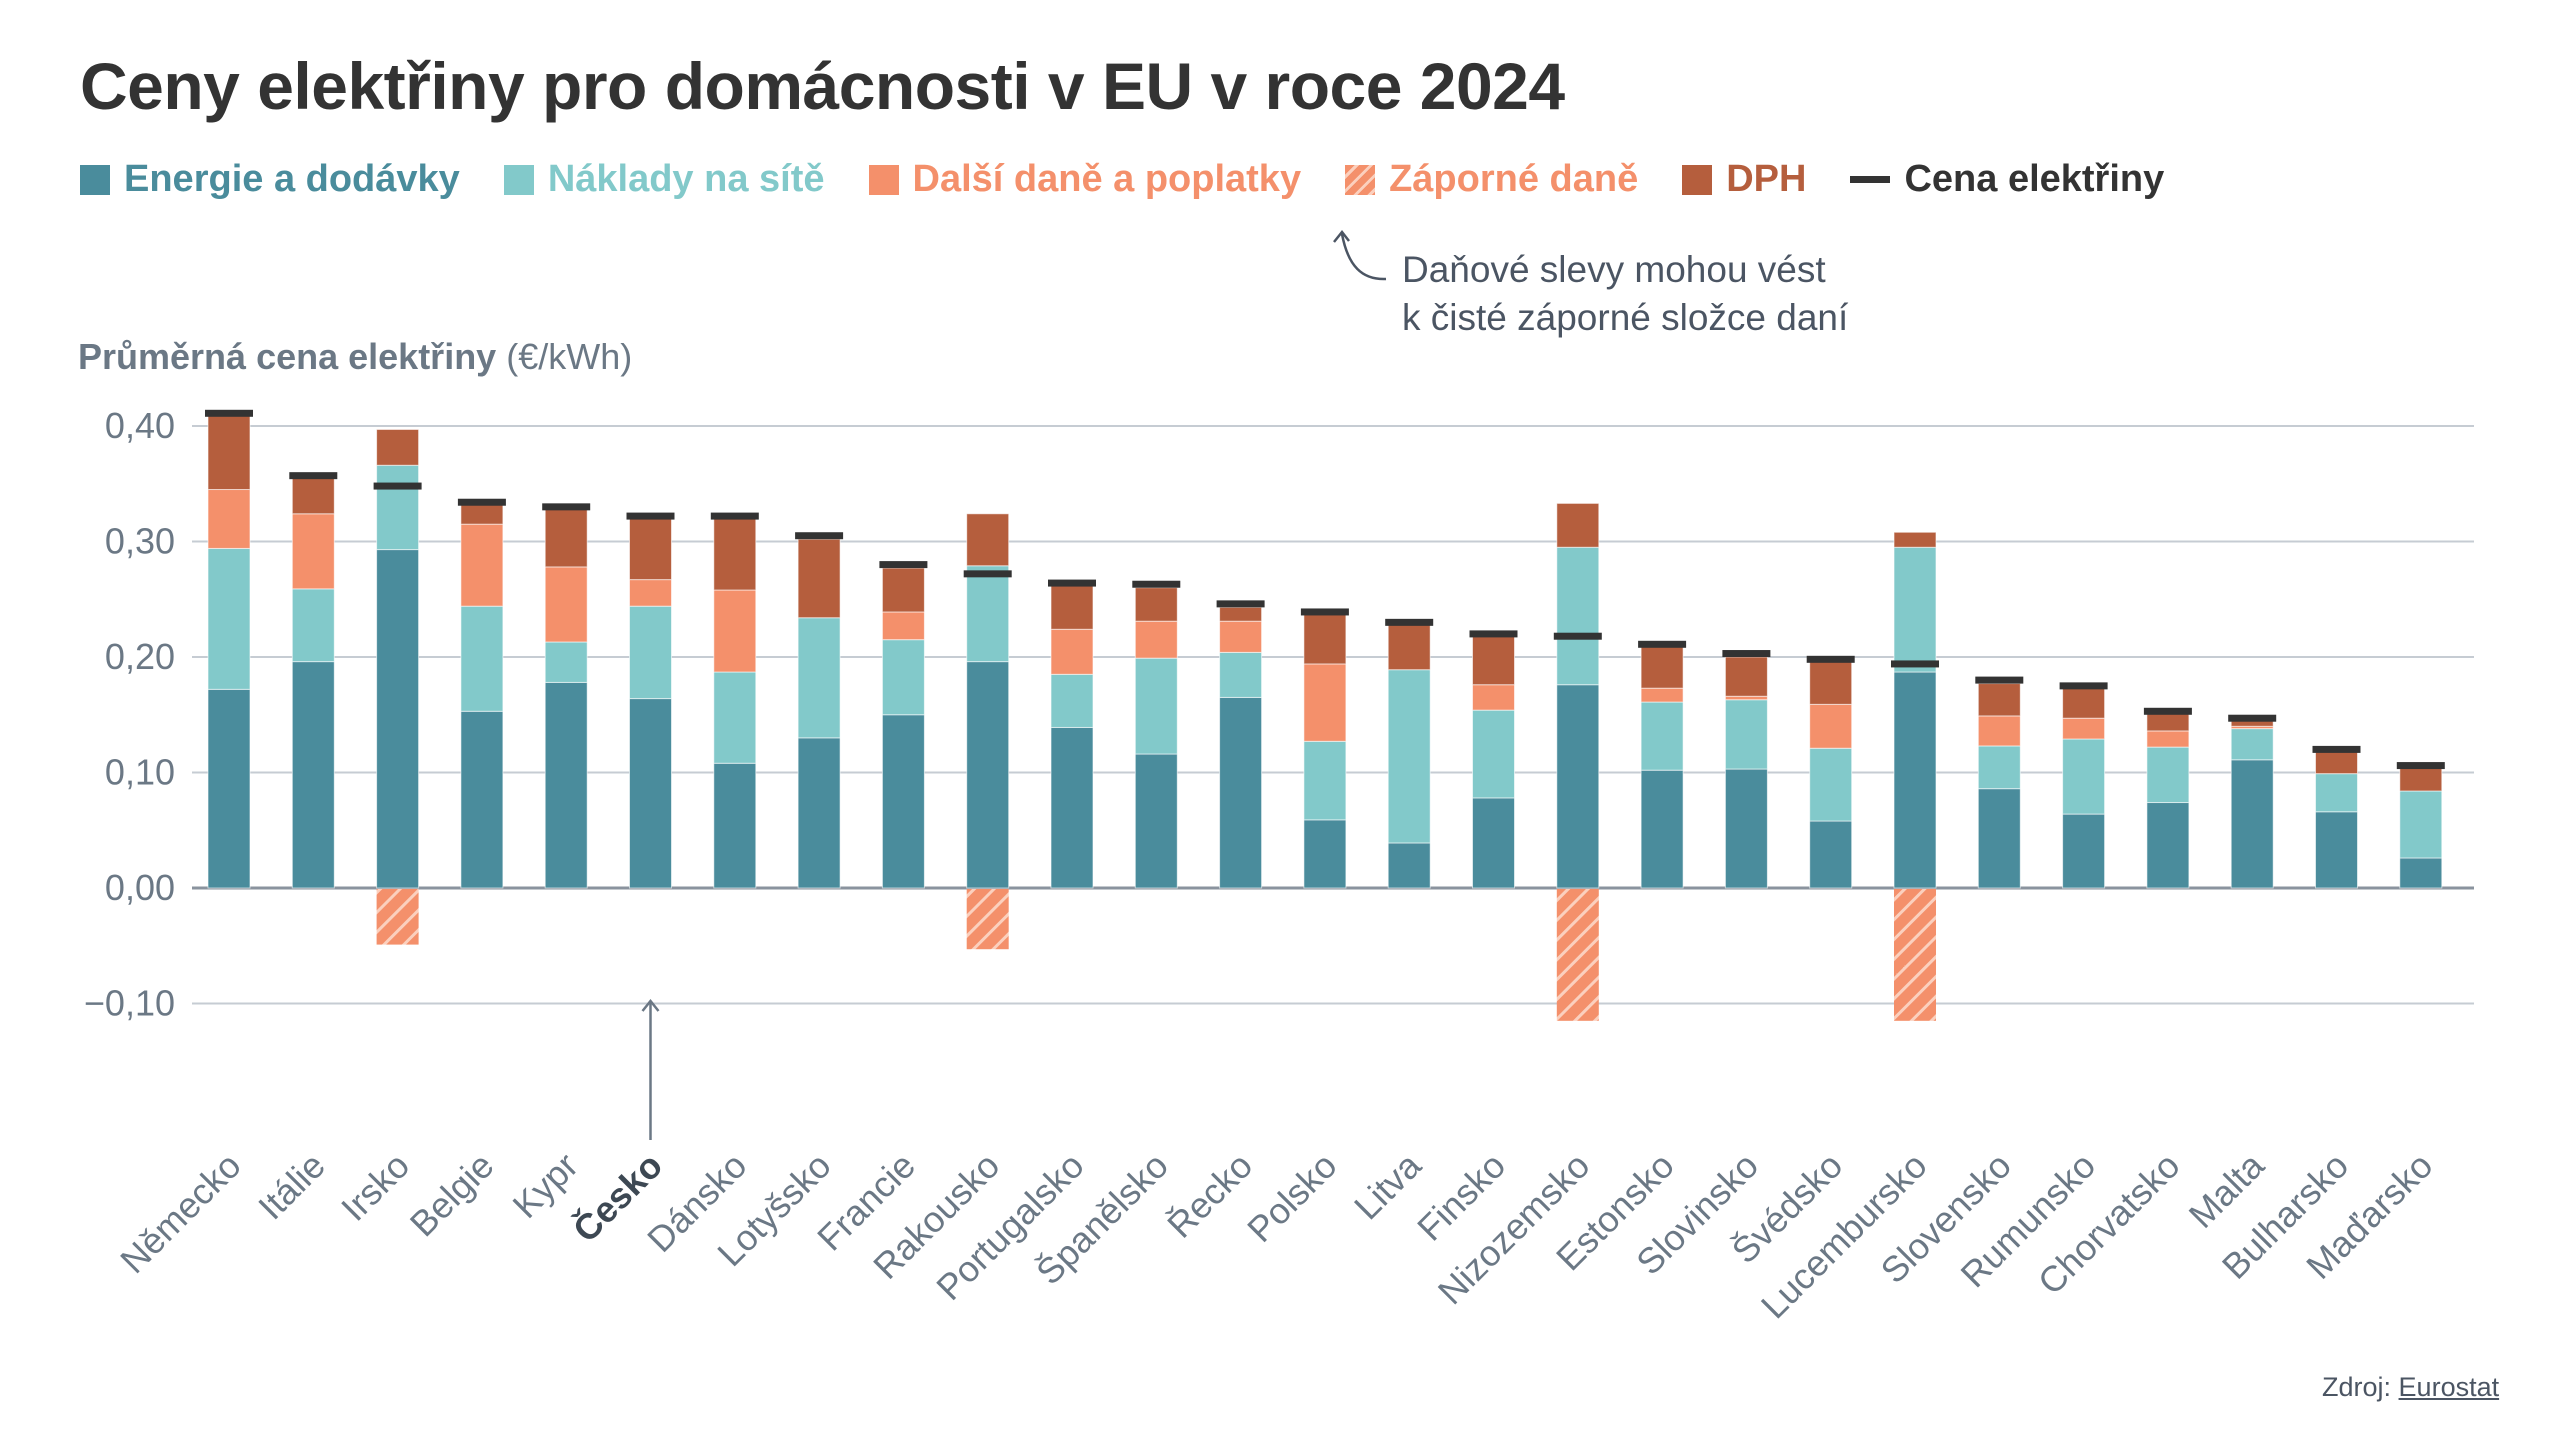 This screenshot has width=2560, height=1440. What do you see at coordinates (452, 1195) in the screenshot?
I see `x-tick-label: Belgie` at bounding box center [452, 1195].